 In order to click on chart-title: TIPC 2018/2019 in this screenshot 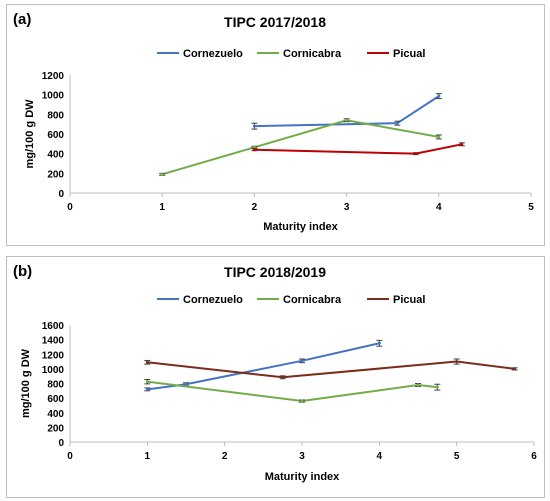, I will do `click(275, 272)`.